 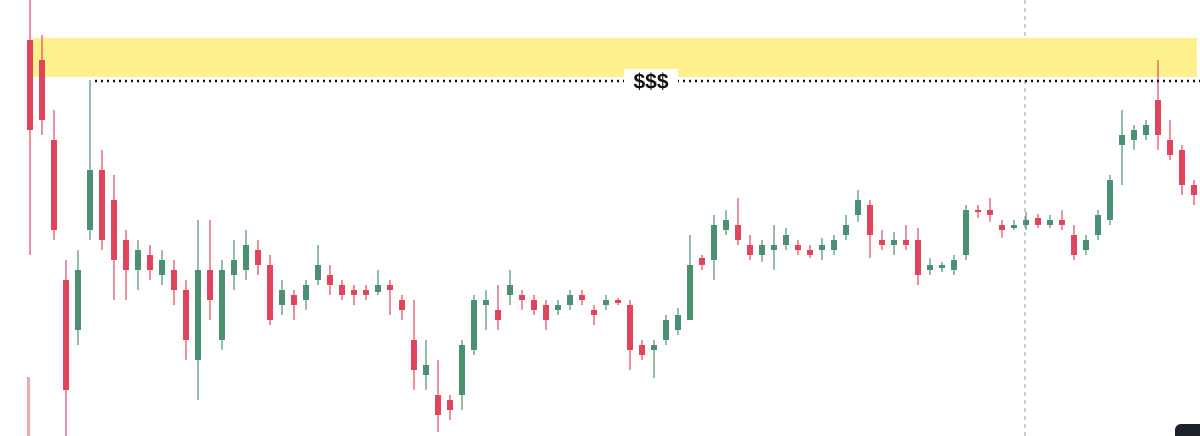 I want to click on label-background, so click(x=651, y=81).